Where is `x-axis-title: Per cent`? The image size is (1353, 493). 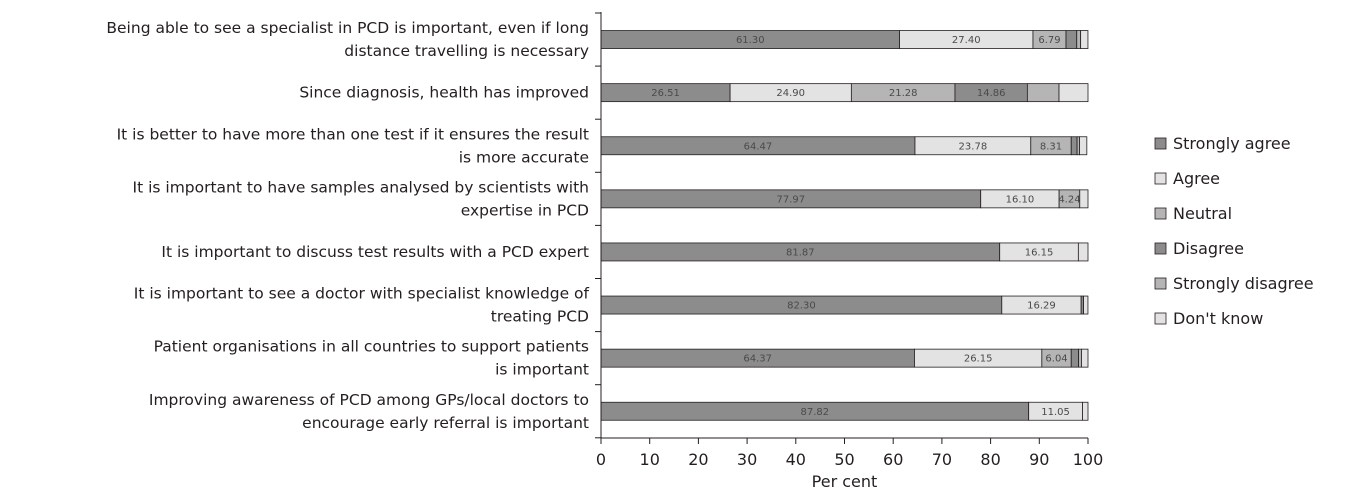 x-axis-title: Per cent is located at coordinates (845, 481).